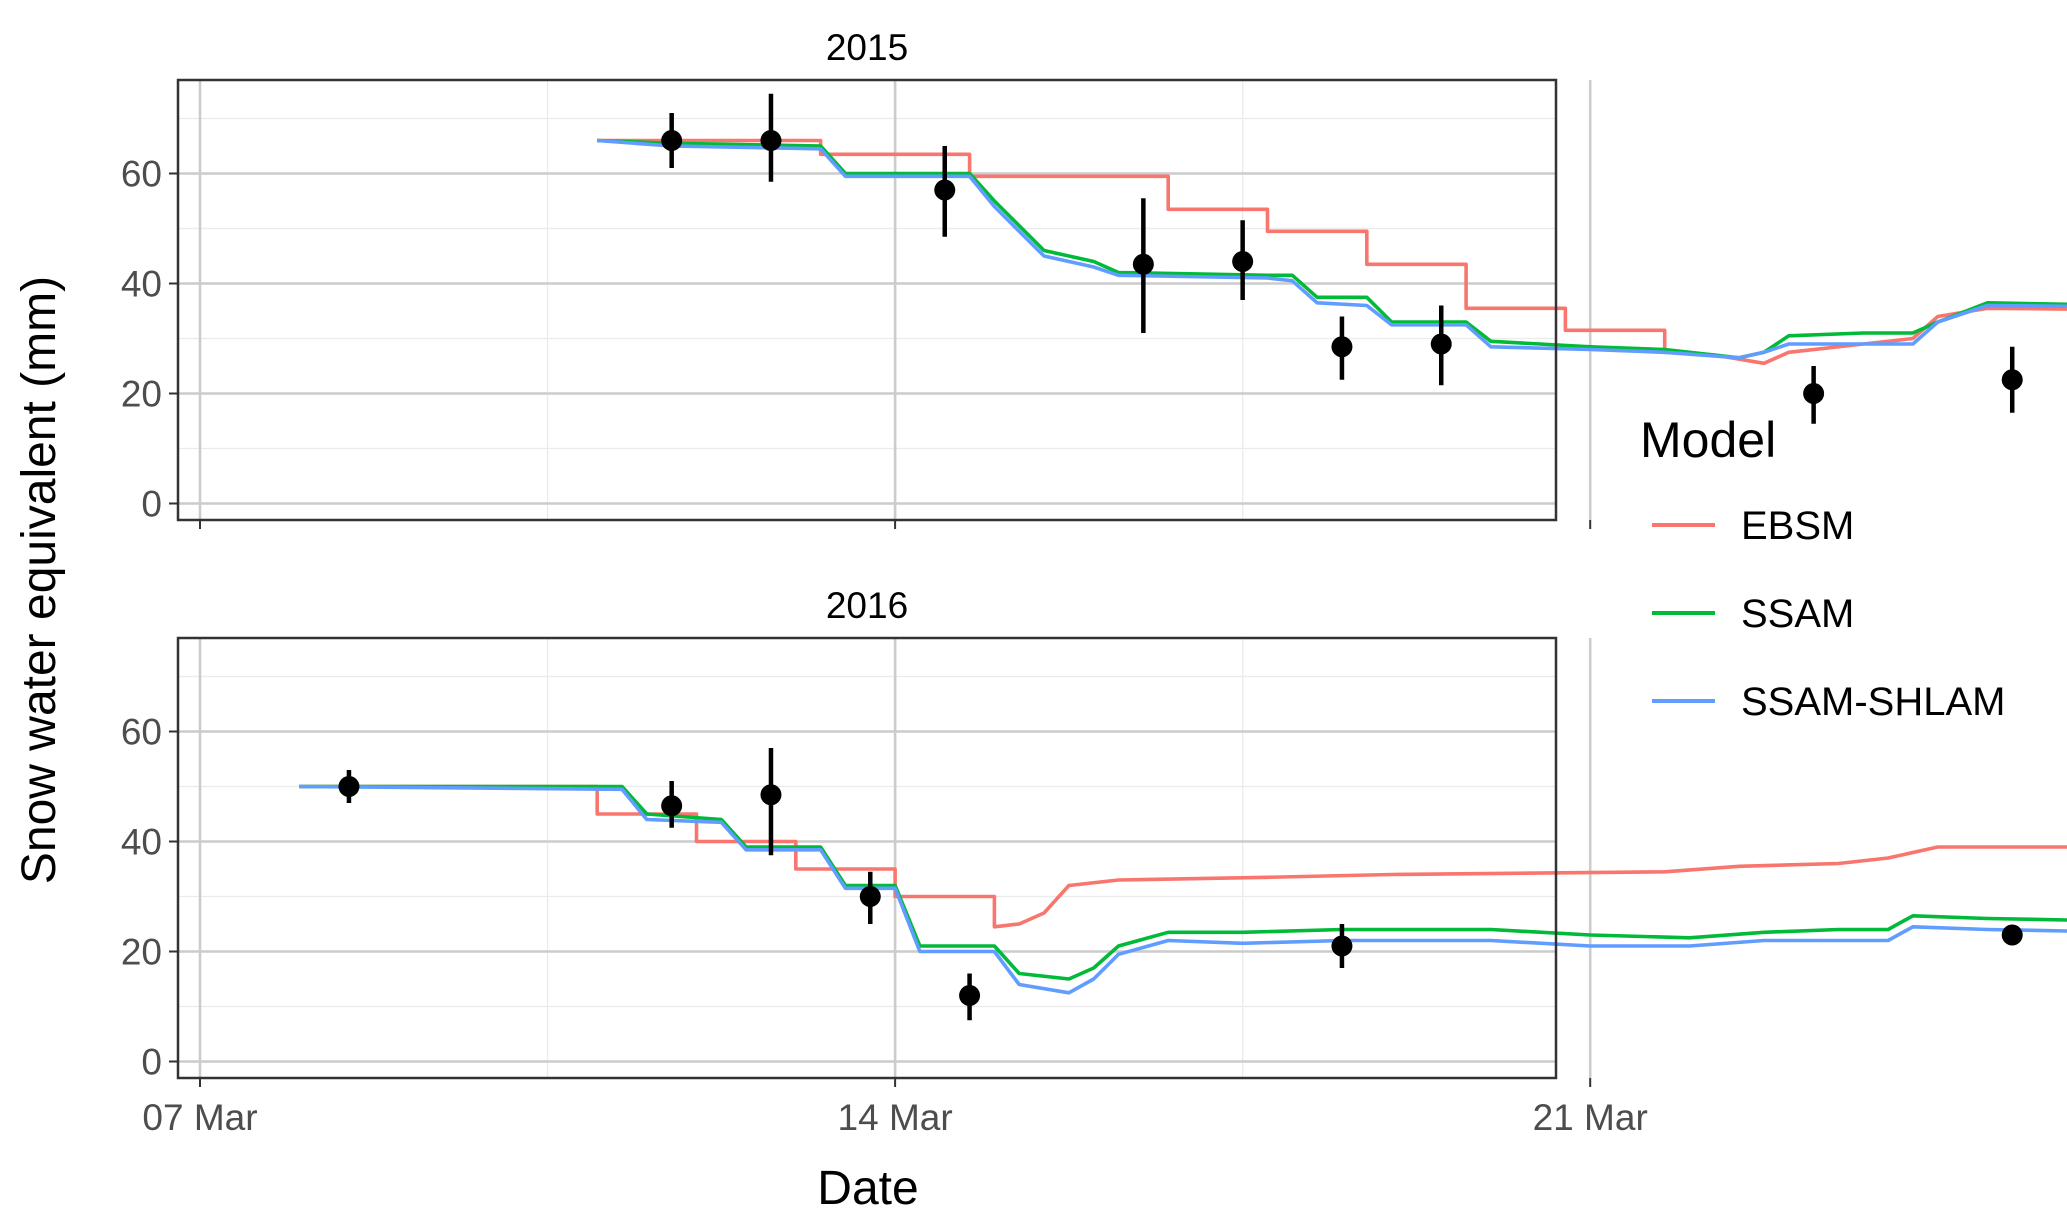  I want to click on x-tick-label: 21 Mar, so click(1590, 1117).